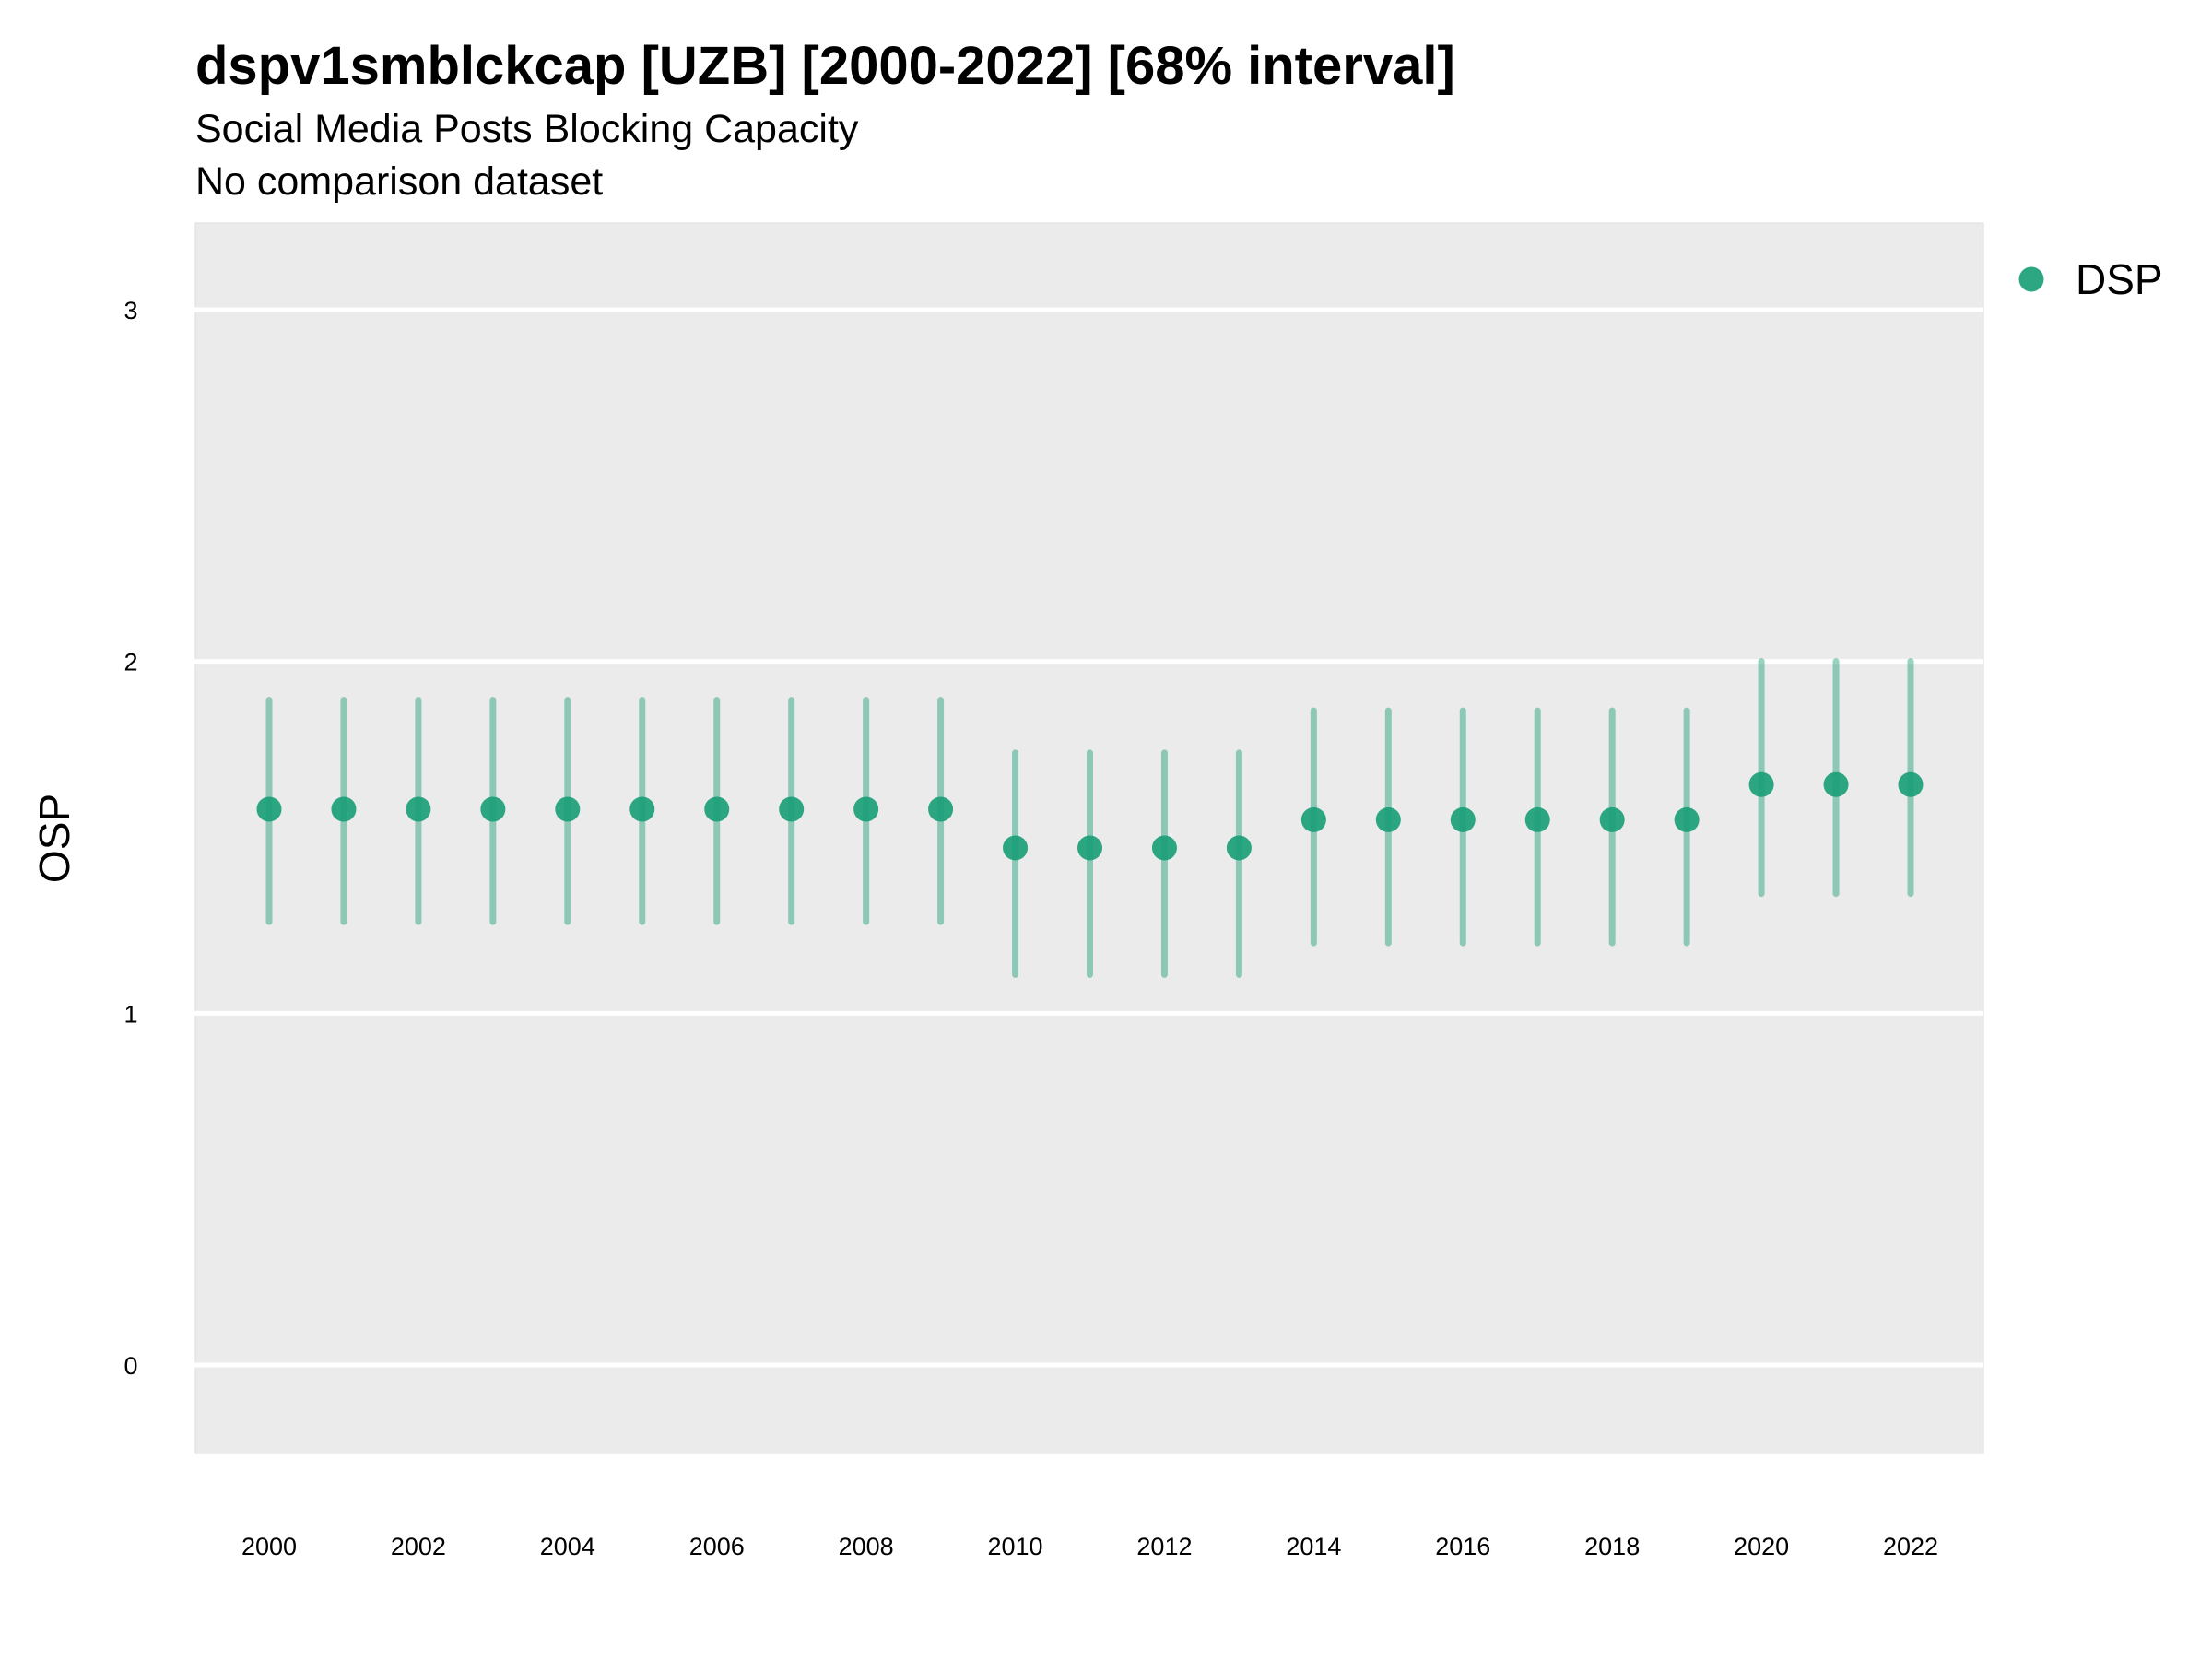  Describe the element at coordinates (130, 663) in the screenshot. I see `y-tick-label: 2` at that location.